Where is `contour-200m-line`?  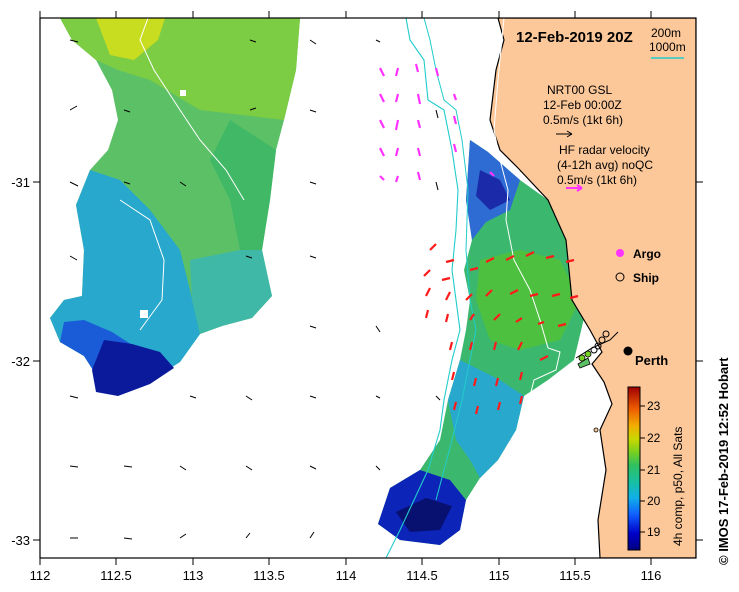
contour-200m-line is located at coordinates (513, 269).